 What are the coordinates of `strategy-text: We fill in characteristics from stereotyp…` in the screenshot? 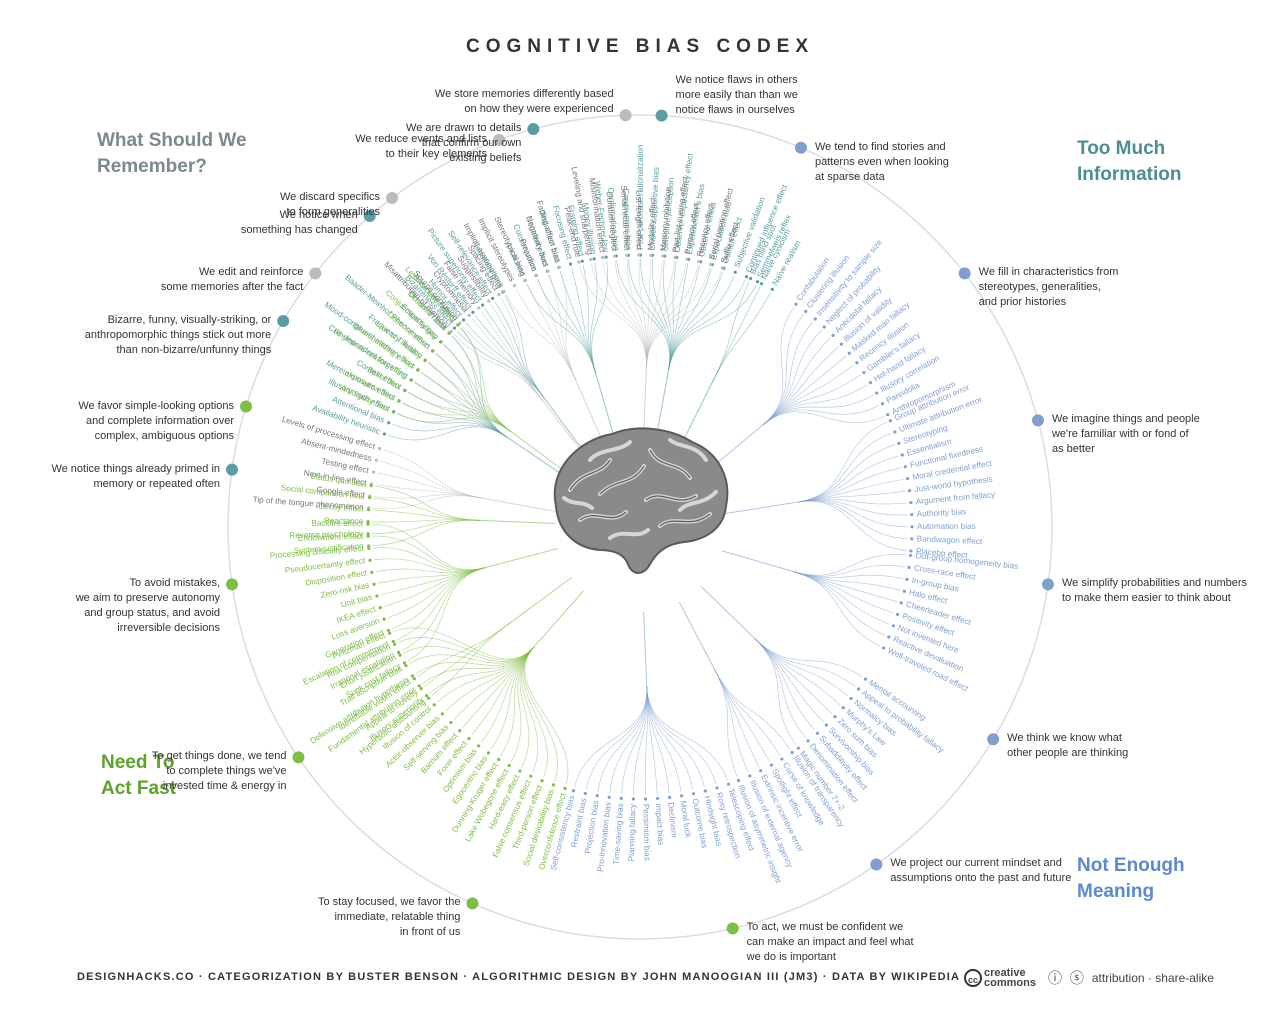 It's located at (1049, 287).